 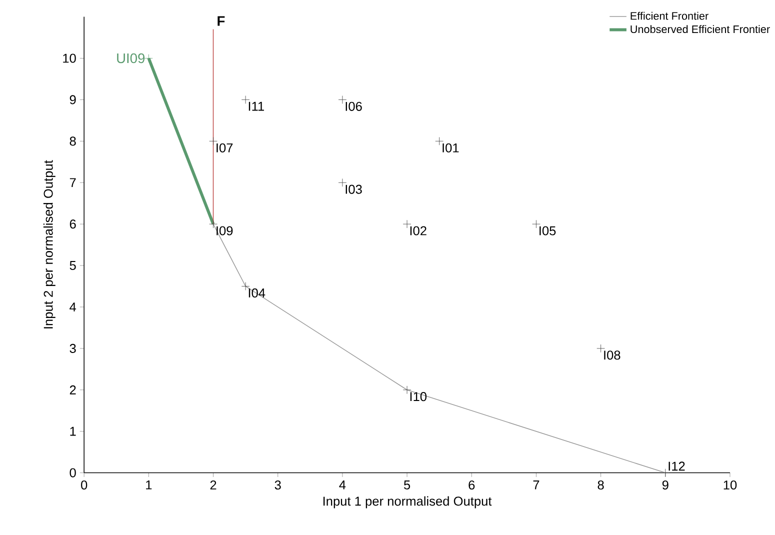 I want to click on x-tick-label: 4, so click(x=342, y=485).